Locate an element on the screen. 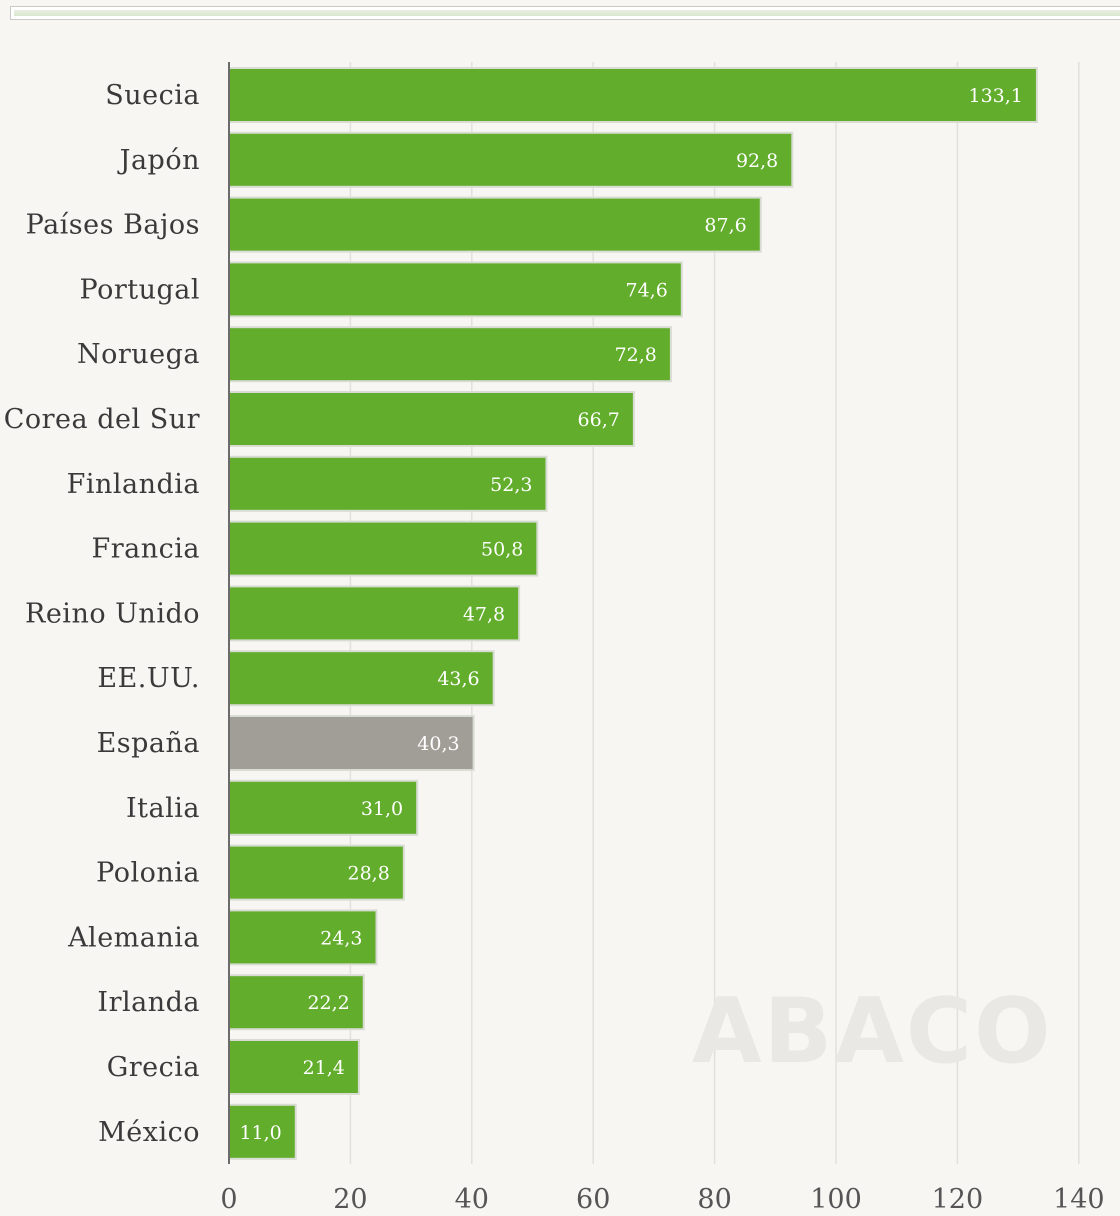 This screenshot has height=1216, width=1120. bar-portugal is located at coordinates (455, 289).